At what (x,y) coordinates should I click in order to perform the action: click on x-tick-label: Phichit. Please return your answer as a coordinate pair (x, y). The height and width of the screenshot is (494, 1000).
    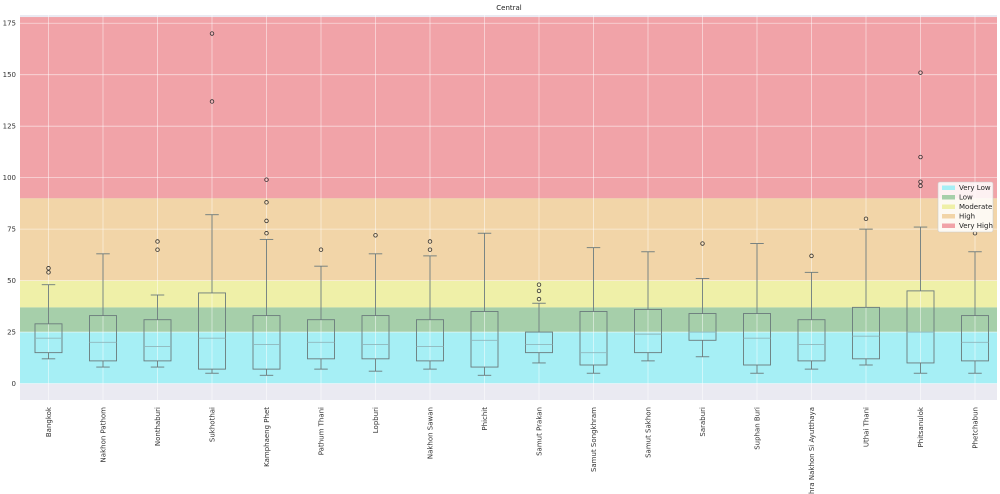
    Looking at the image, I should click on (485, 419).